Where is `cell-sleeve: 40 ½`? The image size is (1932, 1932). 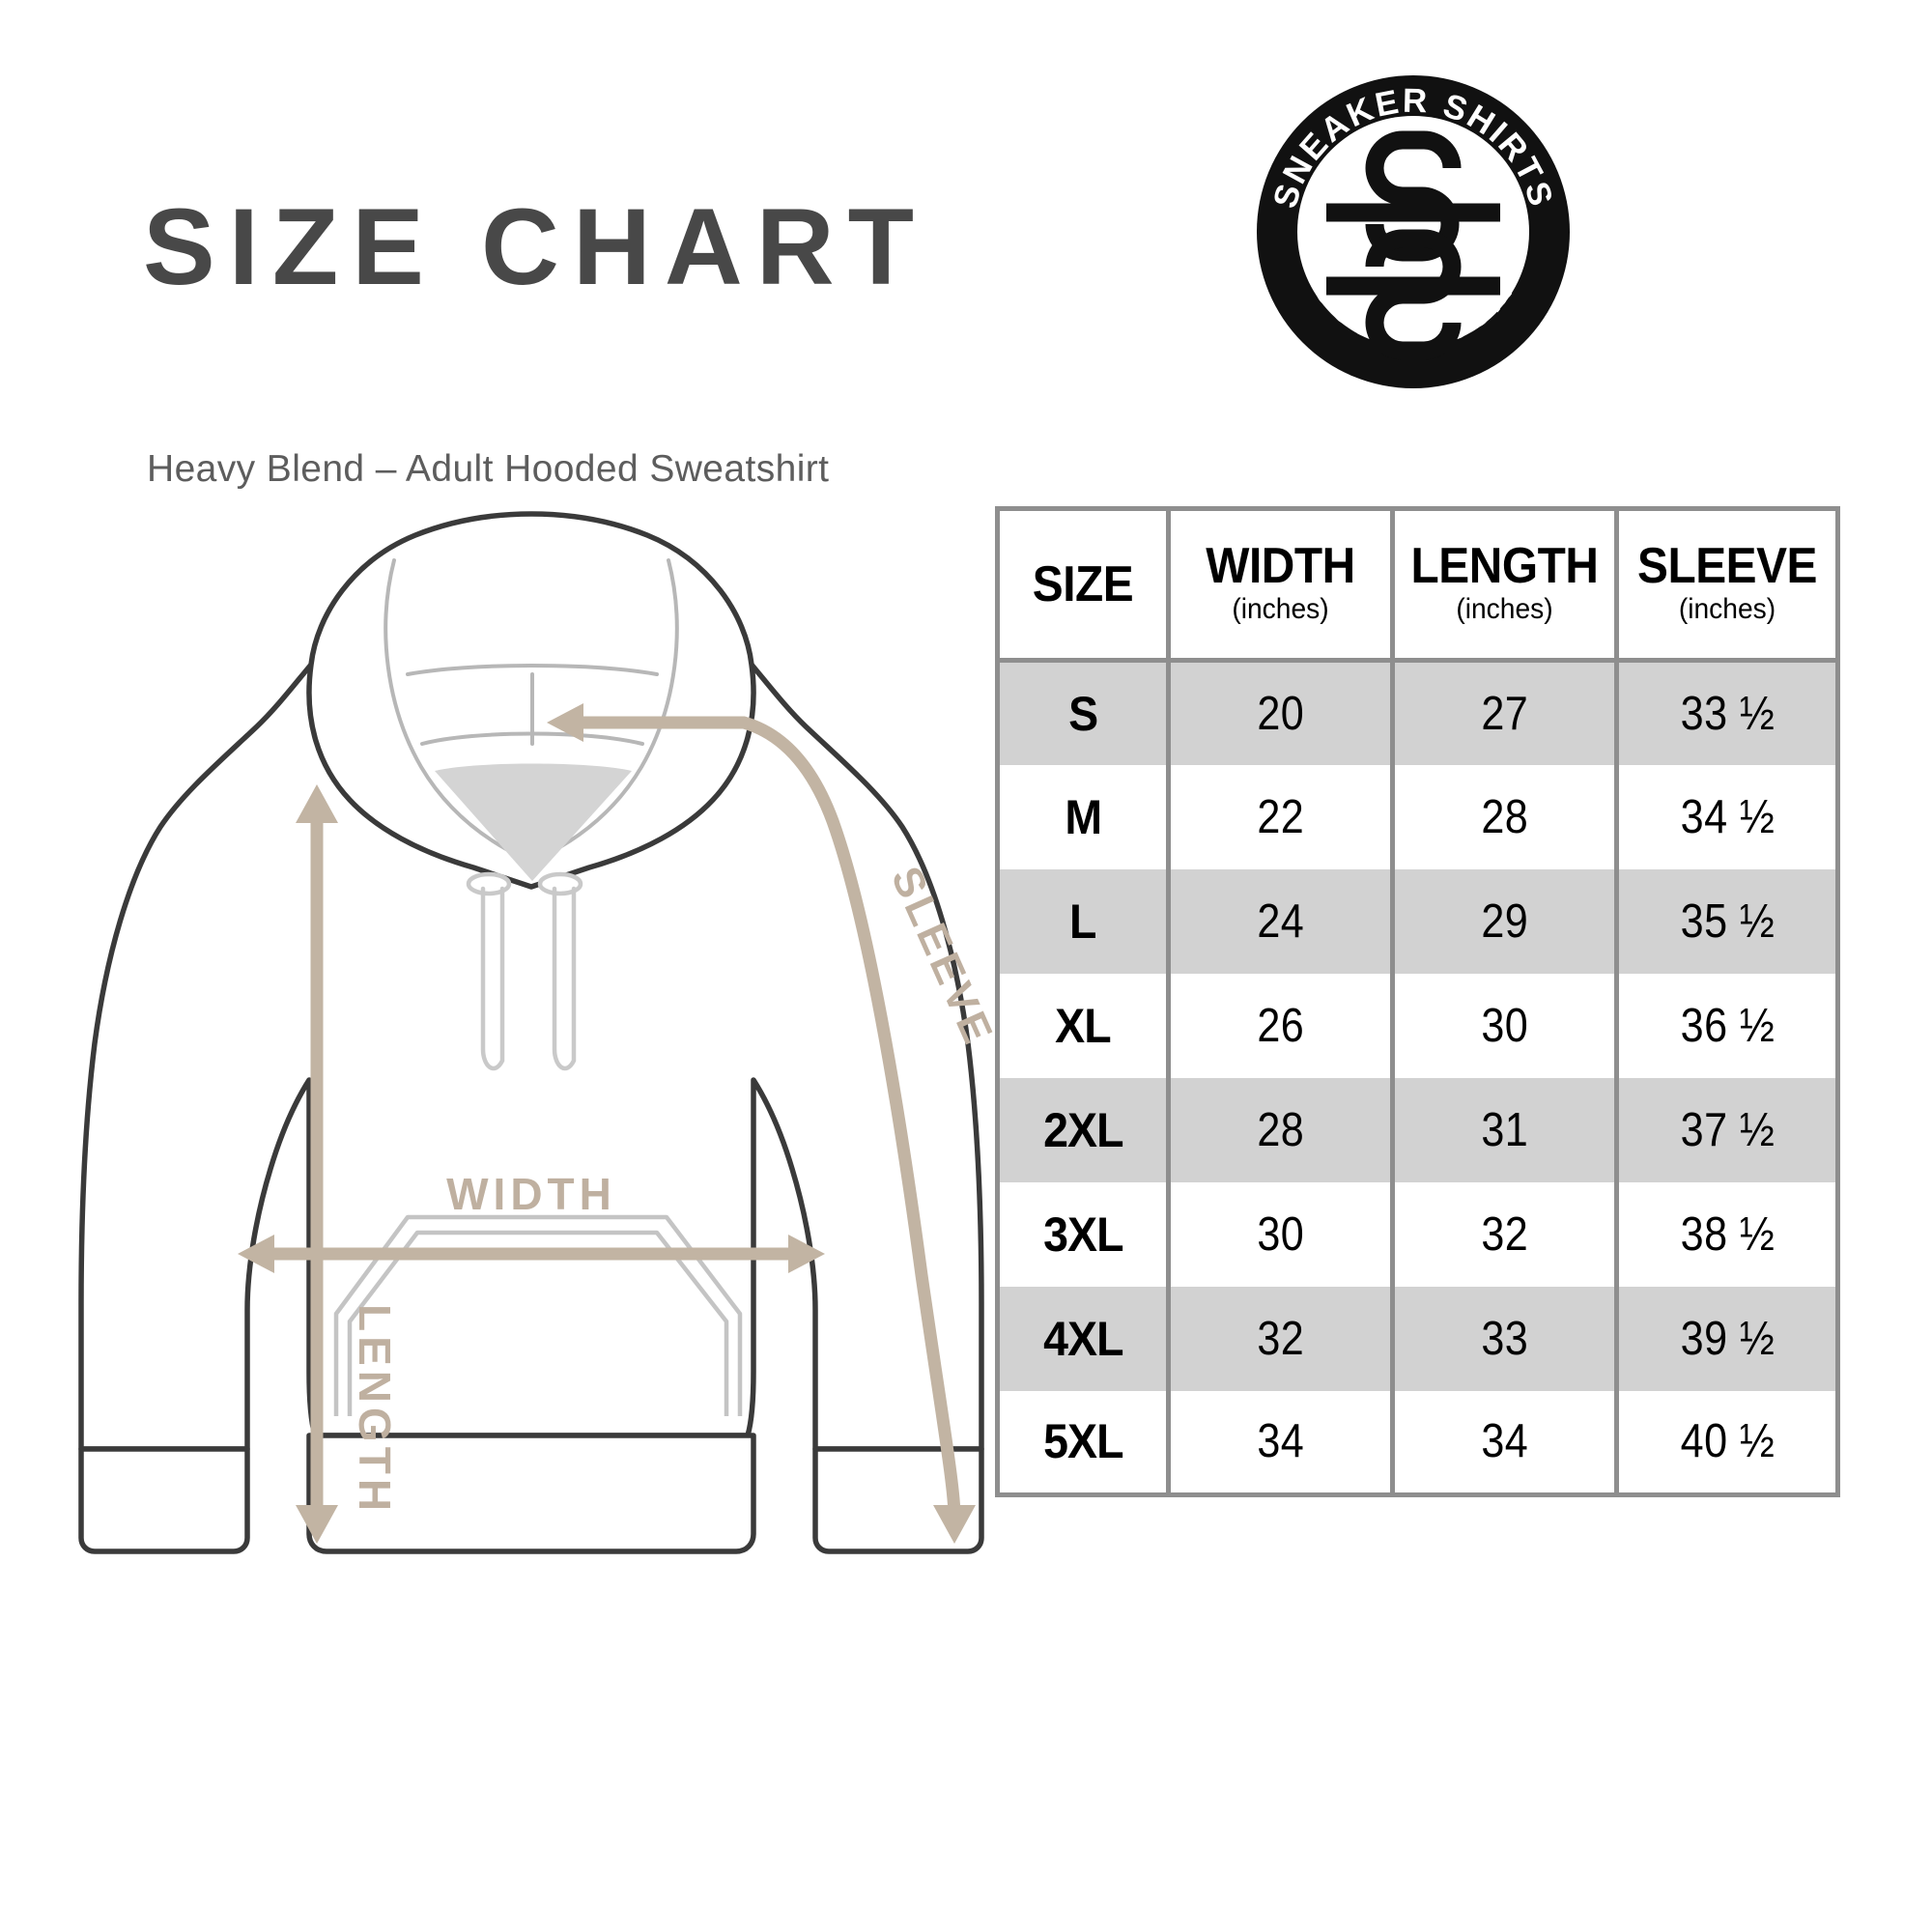 cell-sleeve: 40 ½ is located at coordinates (1727, 1442).